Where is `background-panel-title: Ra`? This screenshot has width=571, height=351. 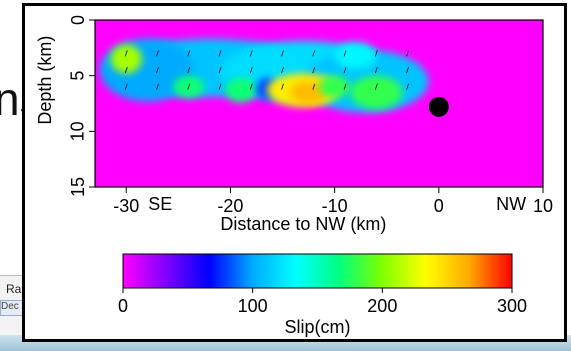 background-panel-title: Ra is located at coordinates (14, 289).